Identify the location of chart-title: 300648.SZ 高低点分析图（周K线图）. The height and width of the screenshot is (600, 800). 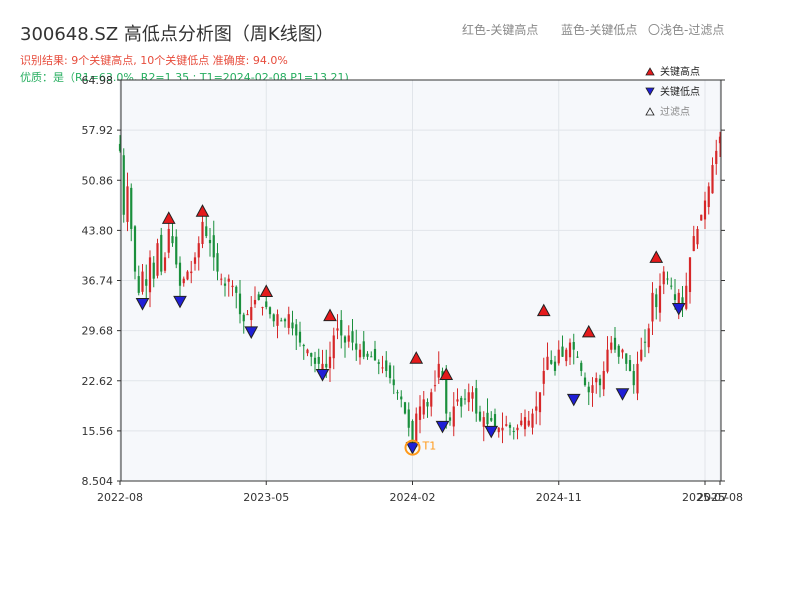
(177, 34).